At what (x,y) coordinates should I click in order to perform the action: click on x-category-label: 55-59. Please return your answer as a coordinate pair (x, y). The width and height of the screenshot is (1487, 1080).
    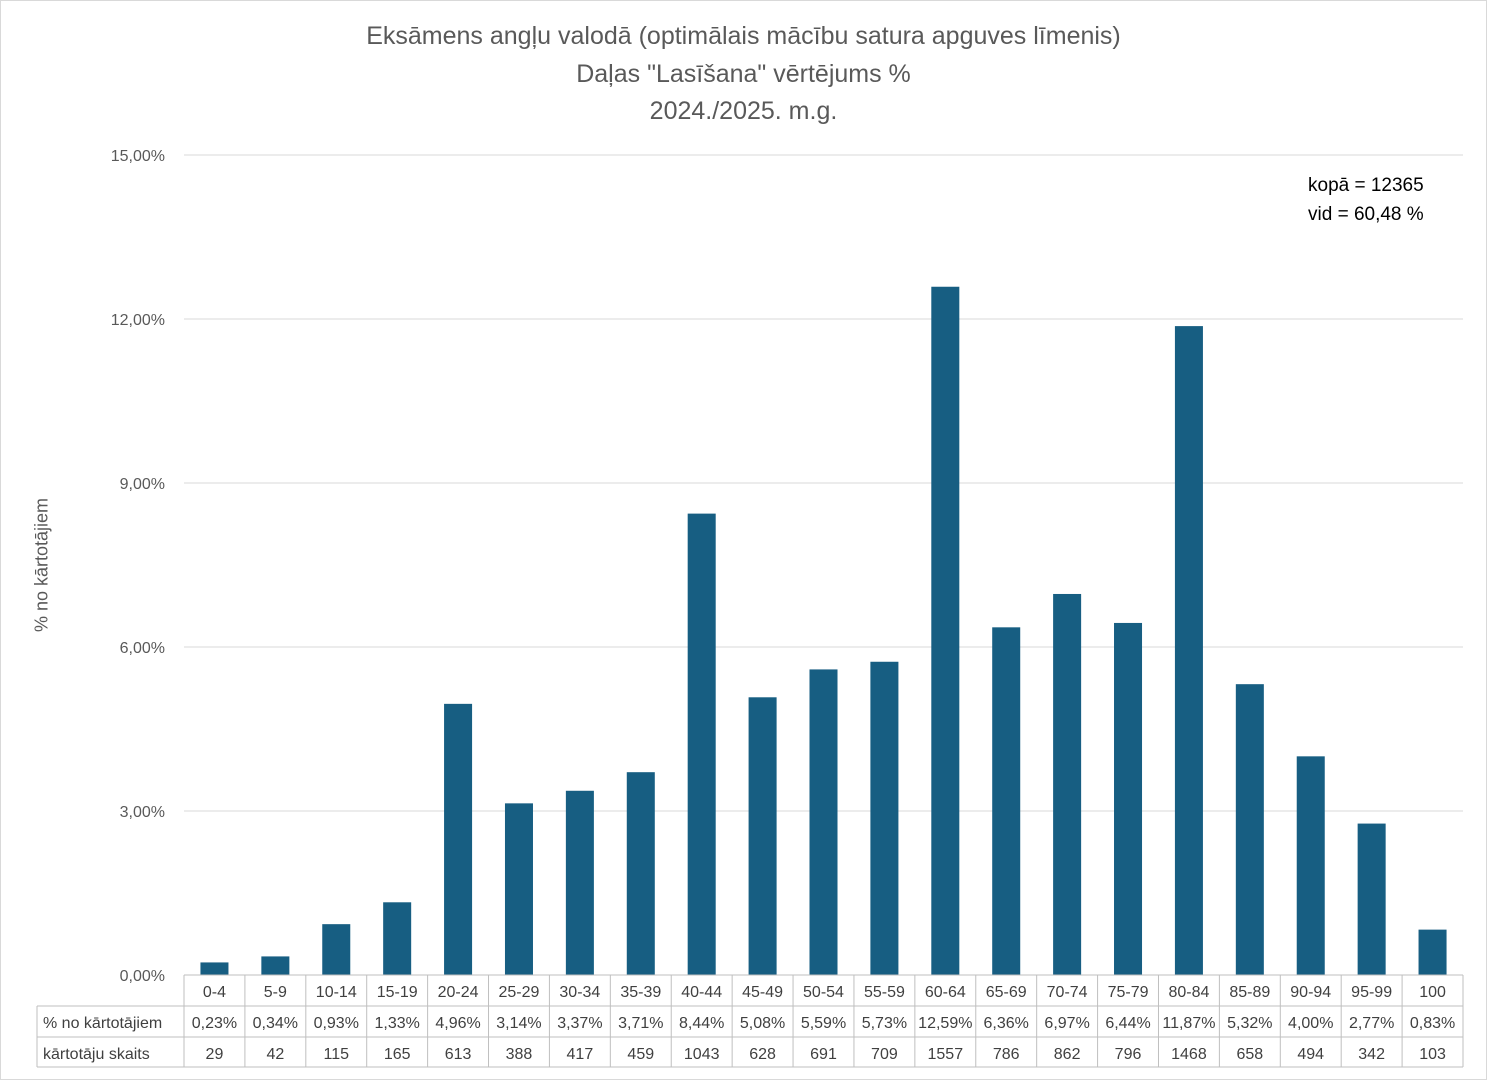
    Looking at the image, I should click on (884, 992).